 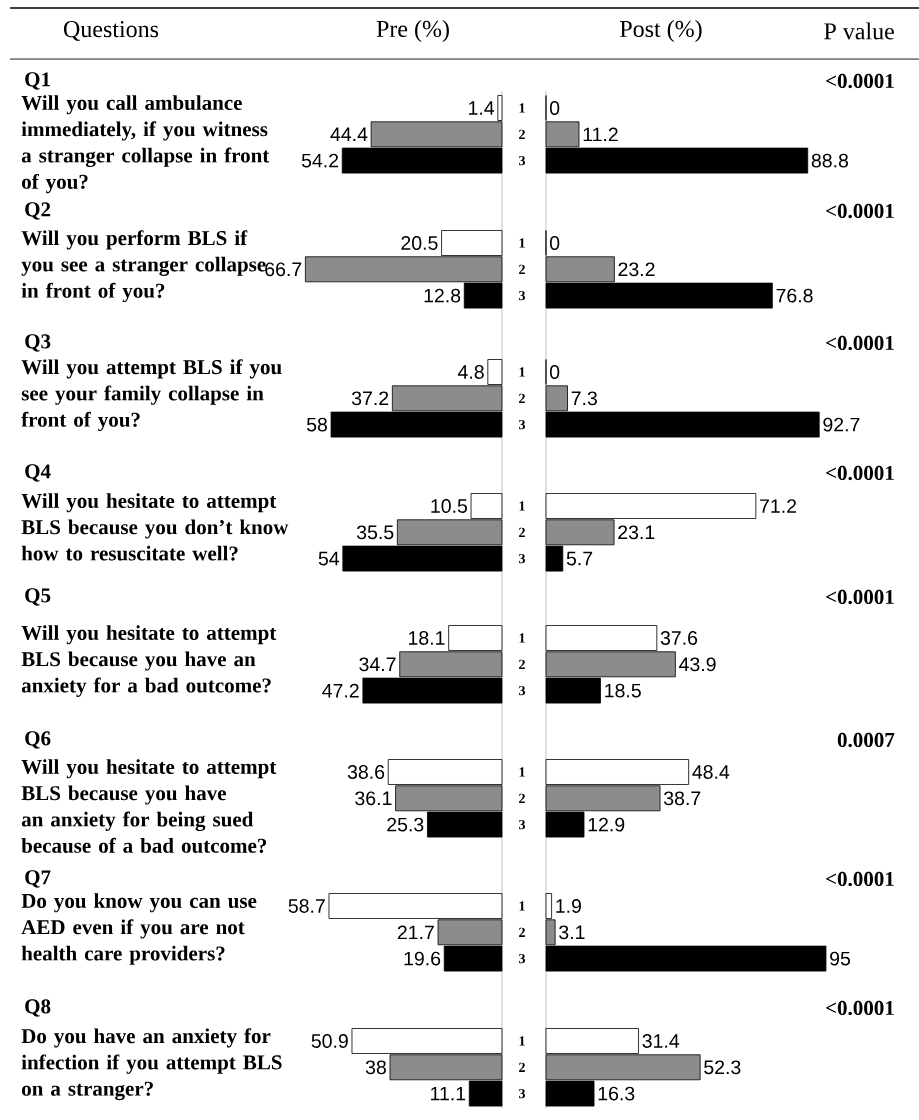 What do you see at coordinates (349, 134) in the screenshot?
I see `data-label: 44.4` at bounding box center [349, 134].